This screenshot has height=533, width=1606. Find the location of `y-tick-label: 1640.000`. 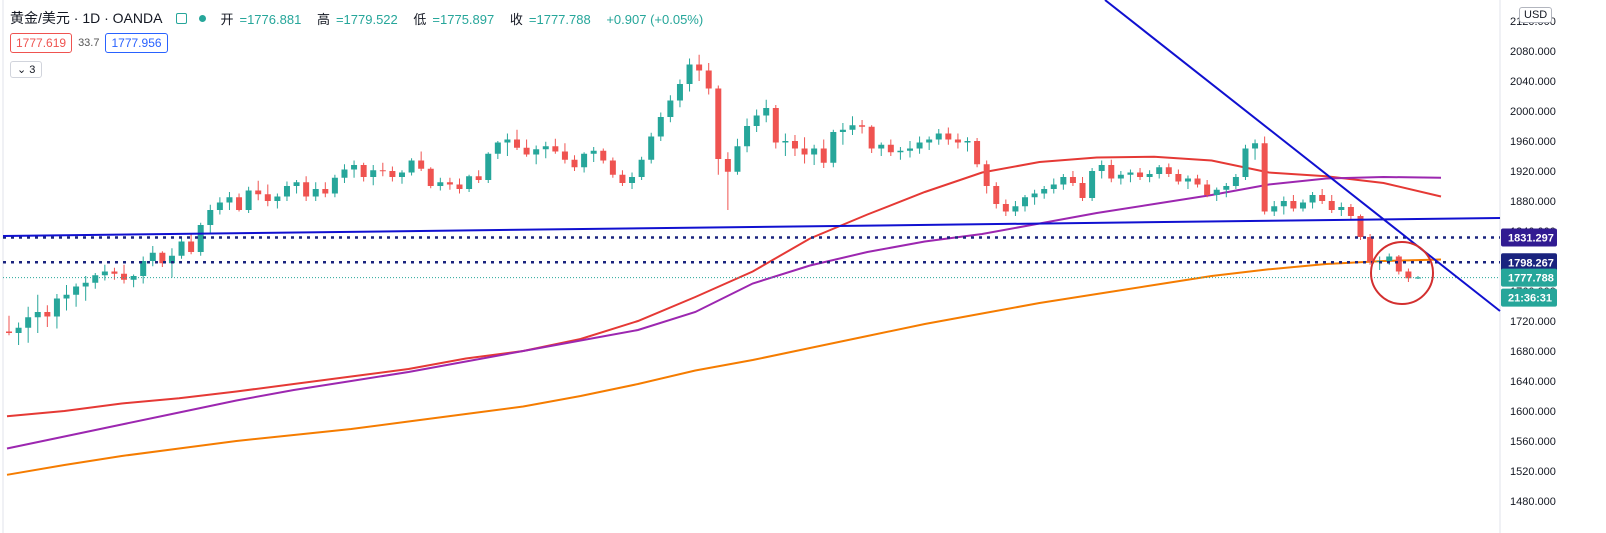

y-tick-label: 1640.000 is located at coordinates (1533, 382).